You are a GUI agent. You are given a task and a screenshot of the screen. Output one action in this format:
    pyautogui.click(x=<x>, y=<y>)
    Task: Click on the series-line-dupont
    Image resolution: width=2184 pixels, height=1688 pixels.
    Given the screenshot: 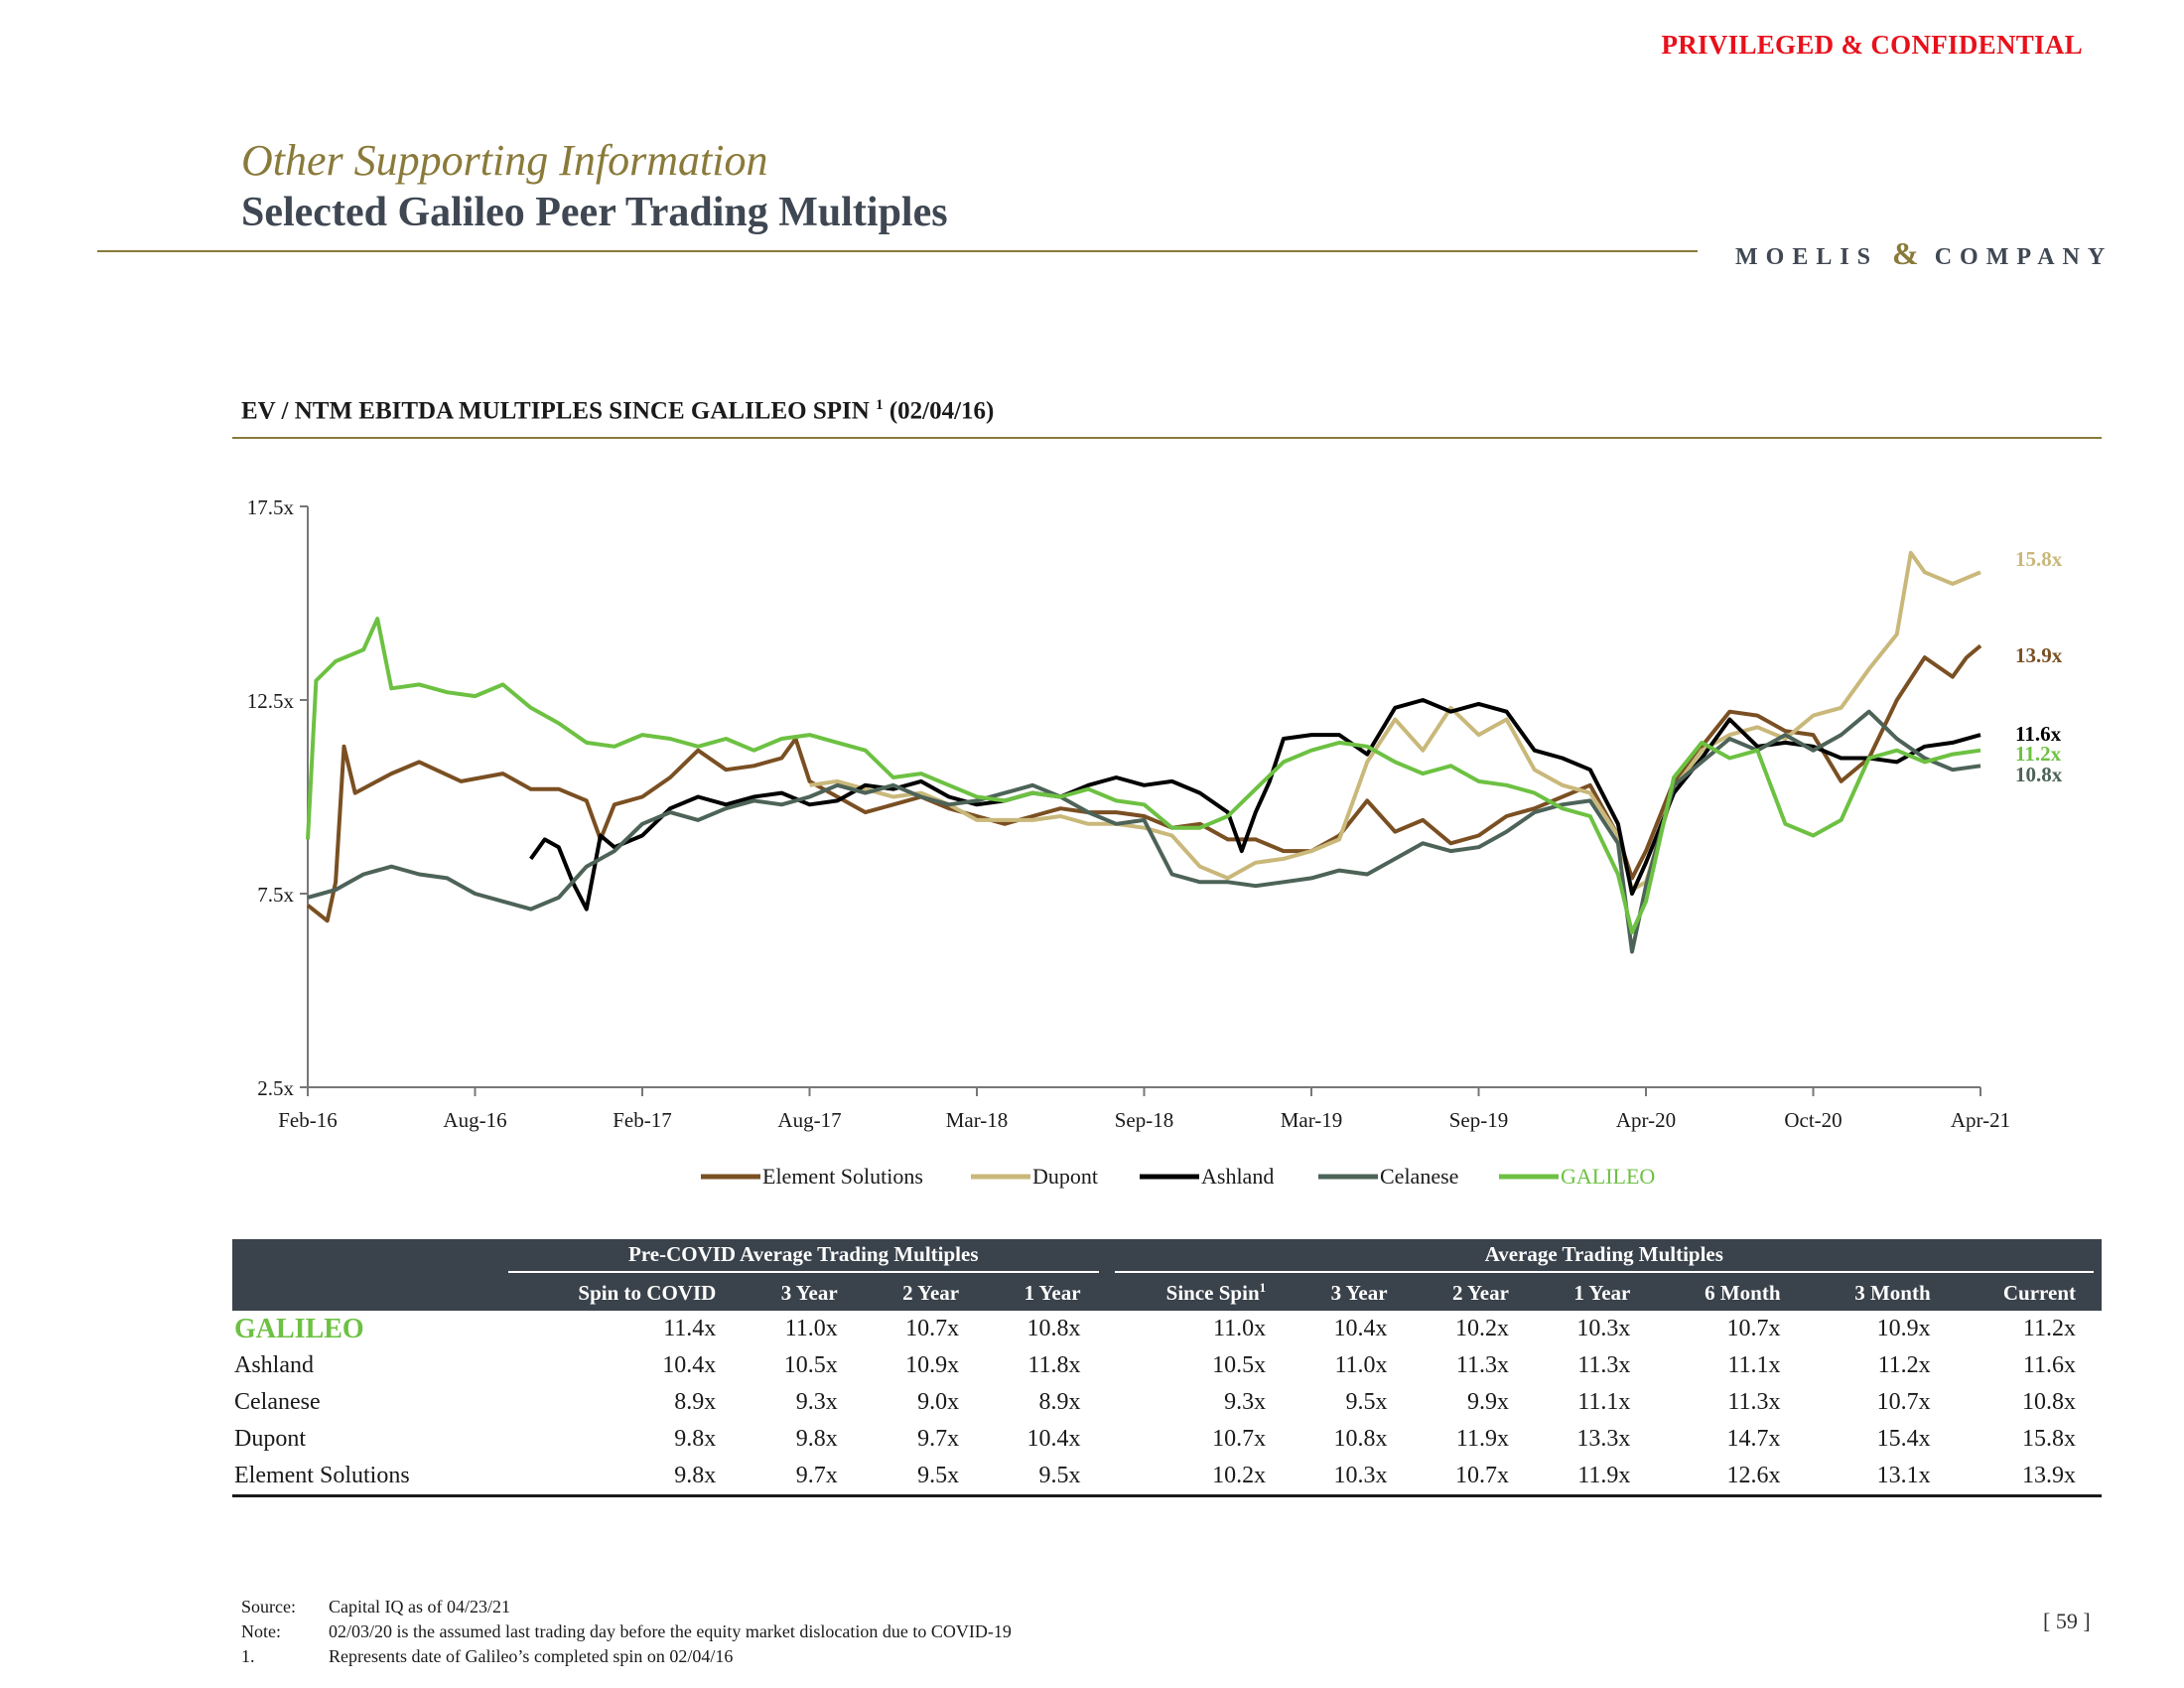 What is the action you would take?
    pyautogui.click(x=1395, y=721)
    